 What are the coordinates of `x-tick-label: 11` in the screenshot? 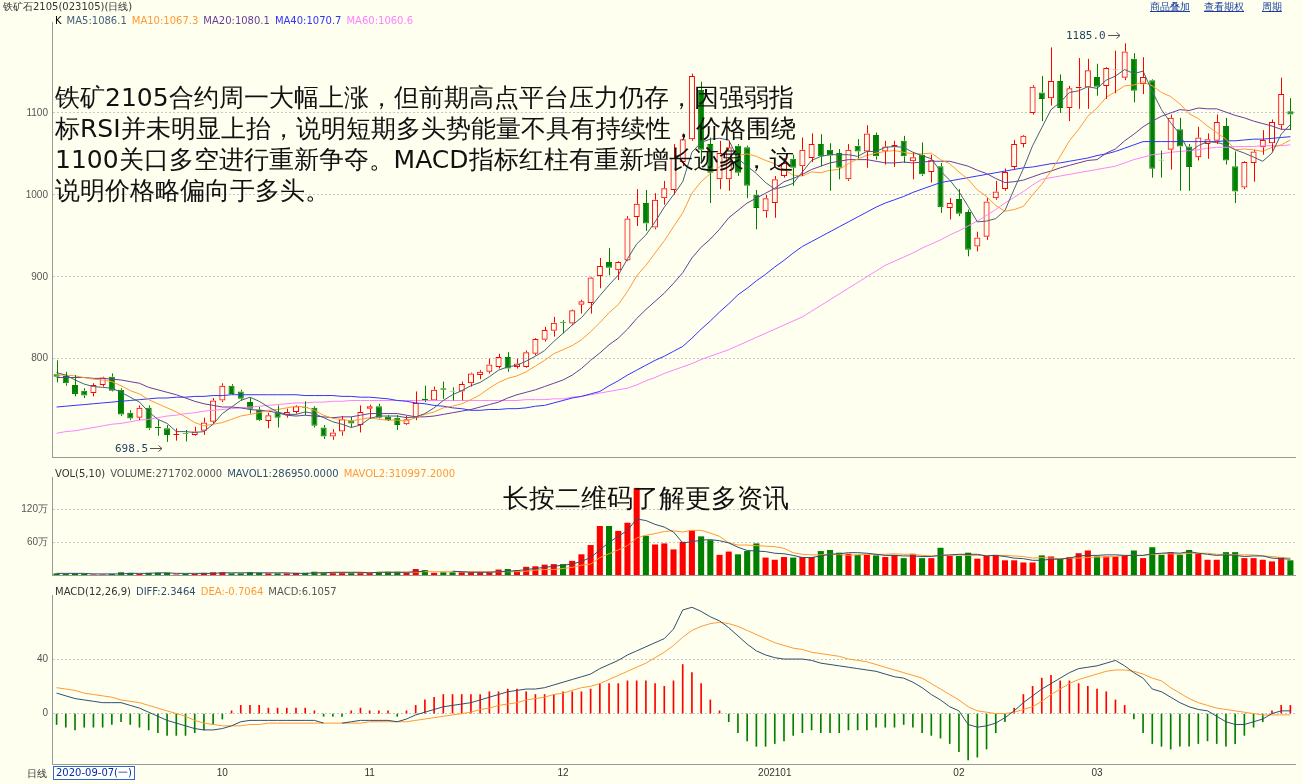 It's located at (370, 772).